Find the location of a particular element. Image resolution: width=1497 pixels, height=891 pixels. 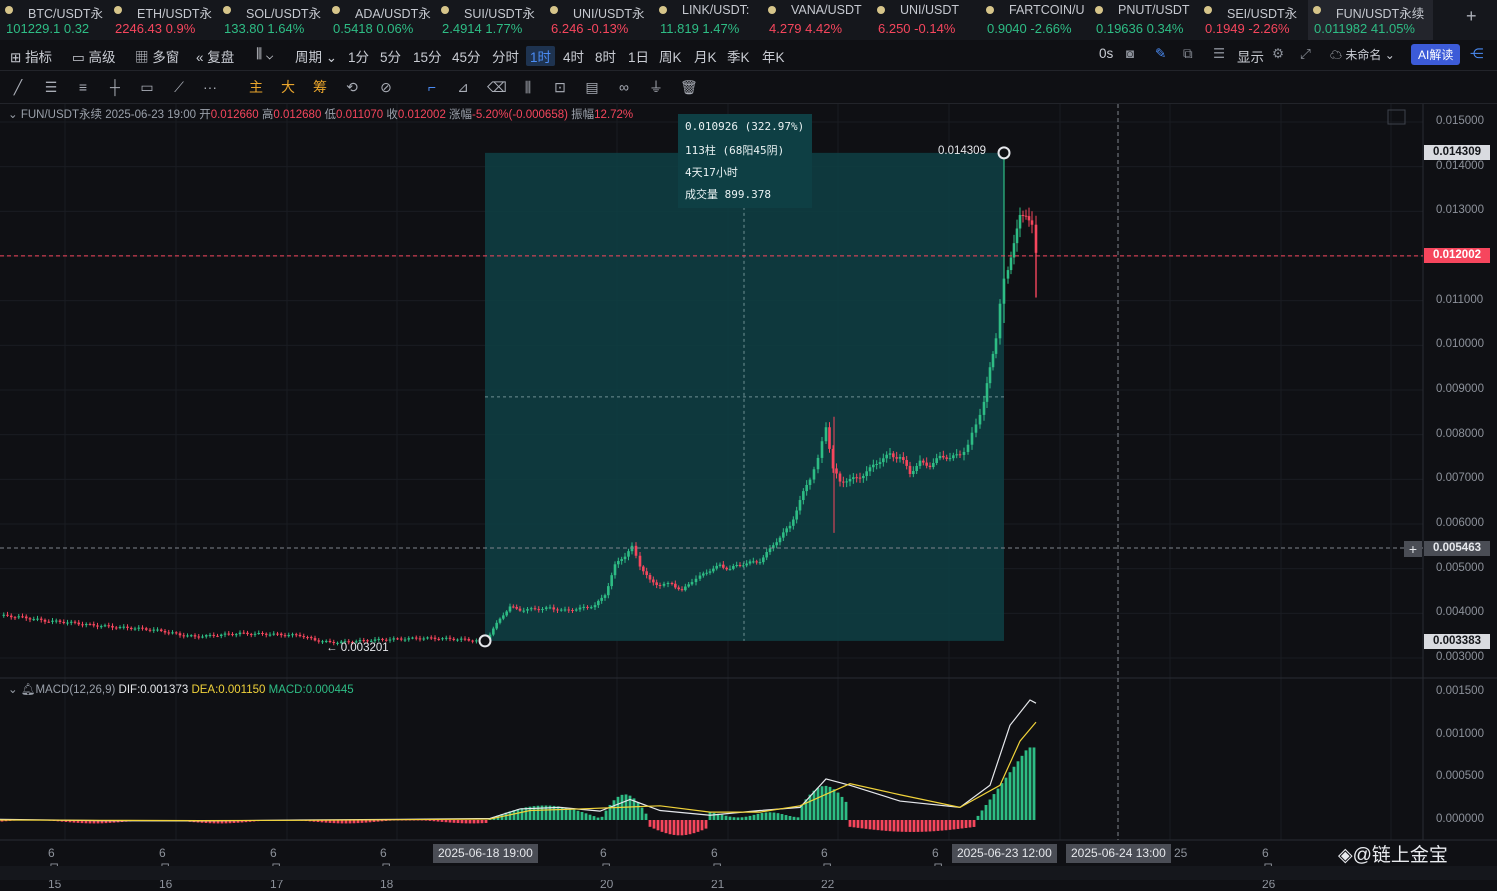

display-button: 显示 is located at coordinates (1250, 57).